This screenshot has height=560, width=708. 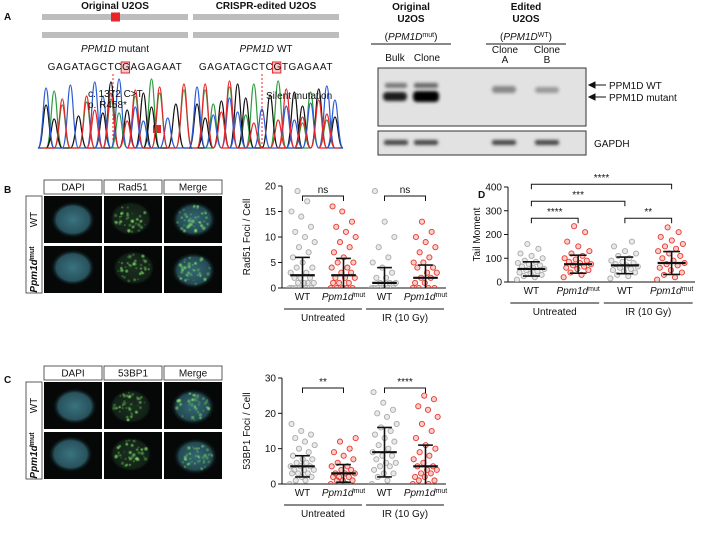 What do you see at coordinates (73, 187) in the screenshot?
I see `header-box` at bounding box center [73, 187].